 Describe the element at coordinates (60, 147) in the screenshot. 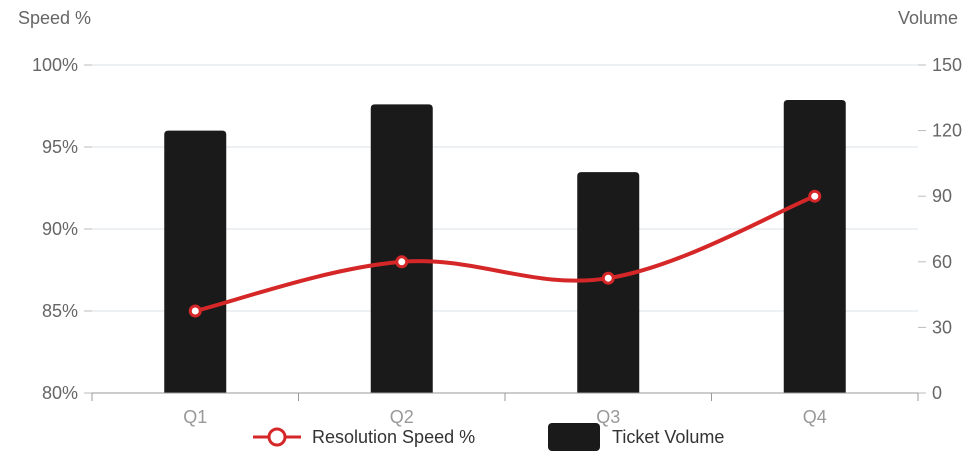

I see `y-left-tick-label: 95%` at that location.